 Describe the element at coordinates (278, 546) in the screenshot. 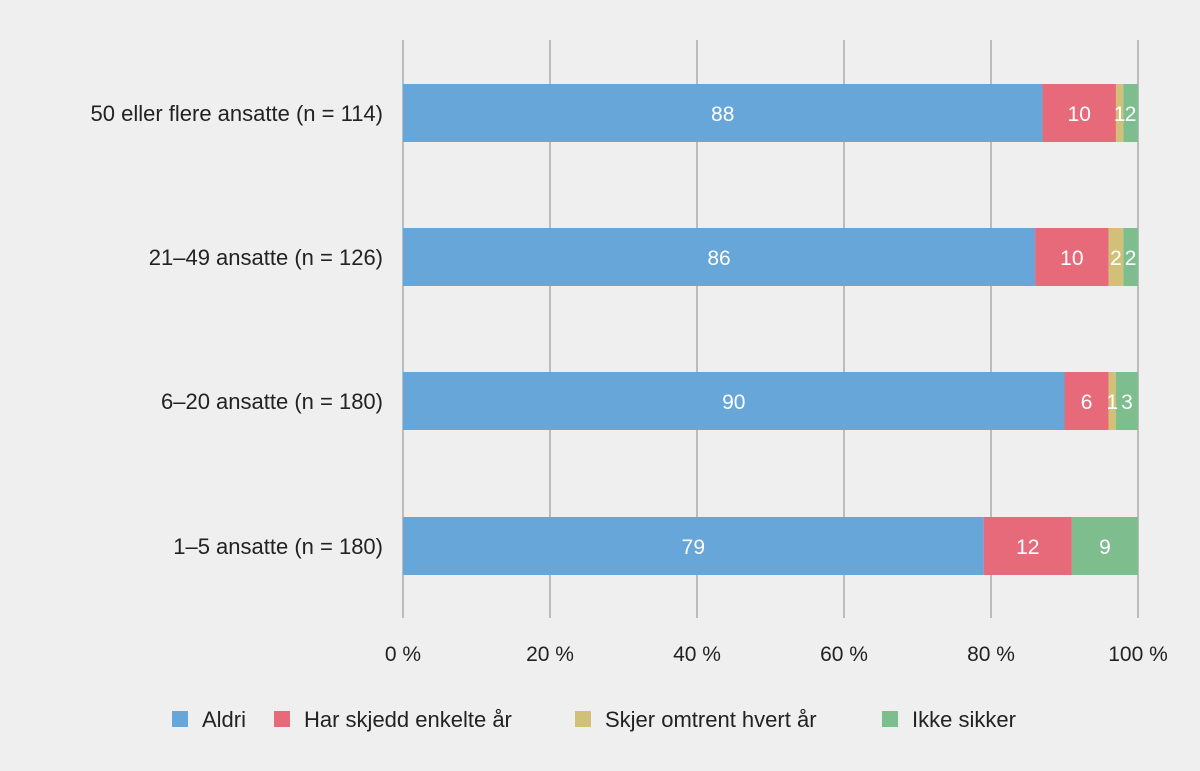

I see `category-label: 1–5 ansatte (n = 180)` at that location.